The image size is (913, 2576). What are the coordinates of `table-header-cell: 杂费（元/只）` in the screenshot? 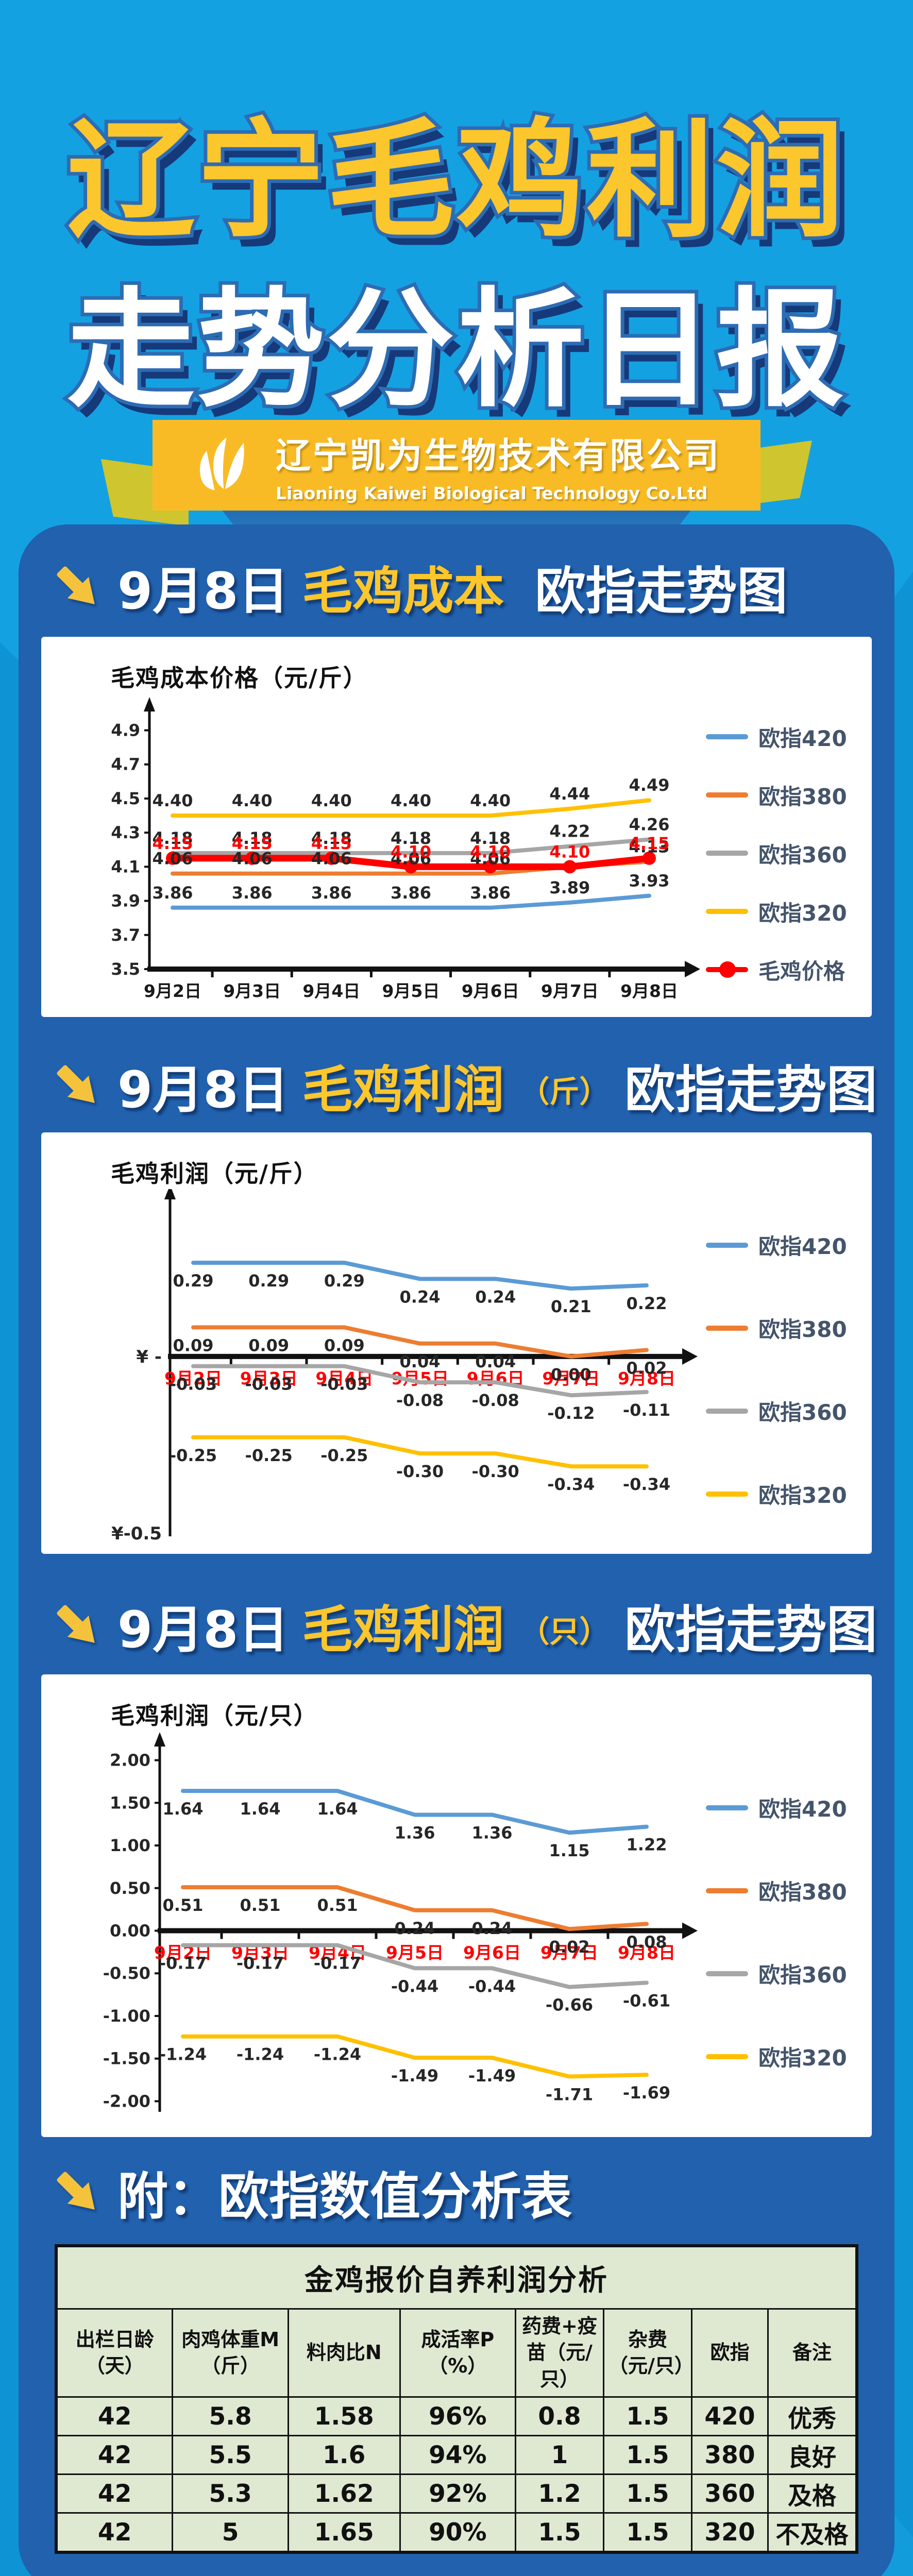 It's located at (649, 2353).